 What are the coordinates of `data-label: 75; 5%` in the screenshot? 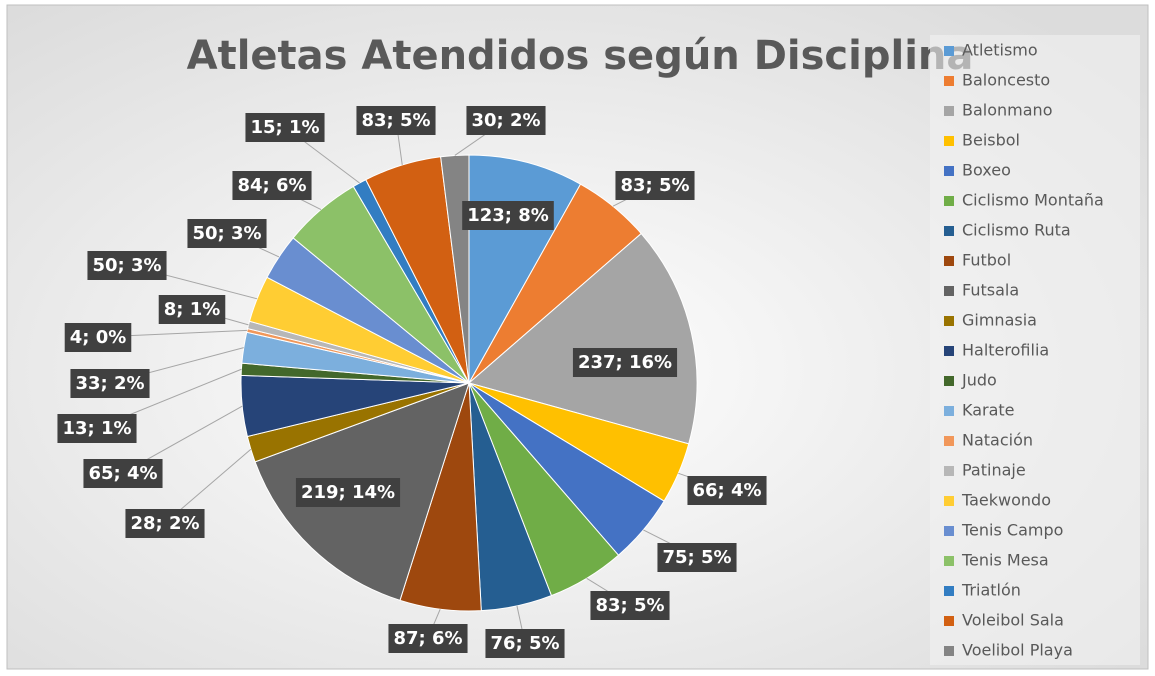 It's located at (696, 557).